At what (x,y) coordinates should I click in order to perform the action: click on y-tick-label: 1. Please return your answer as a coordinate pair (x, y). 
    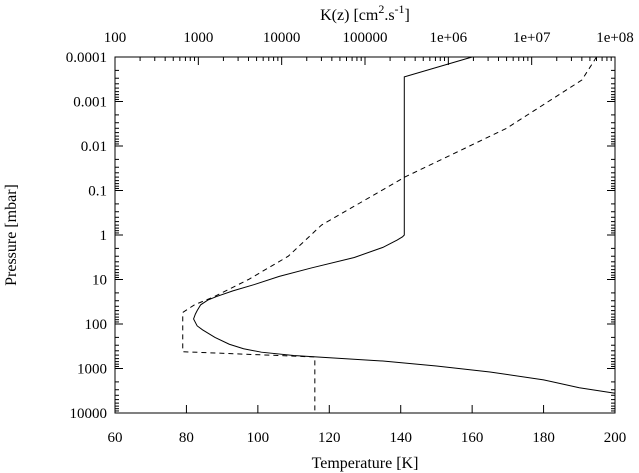
    Looking at the image, I should click on (104, 236).